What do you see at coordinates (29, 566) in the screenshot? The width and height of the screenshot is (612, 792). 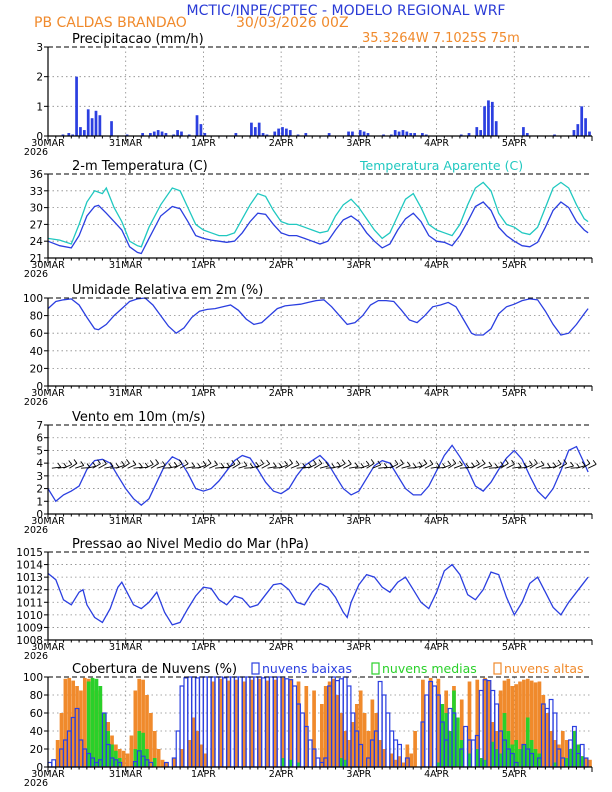 I see `y-tick-label: 1014` at bounding box center [29, 566].